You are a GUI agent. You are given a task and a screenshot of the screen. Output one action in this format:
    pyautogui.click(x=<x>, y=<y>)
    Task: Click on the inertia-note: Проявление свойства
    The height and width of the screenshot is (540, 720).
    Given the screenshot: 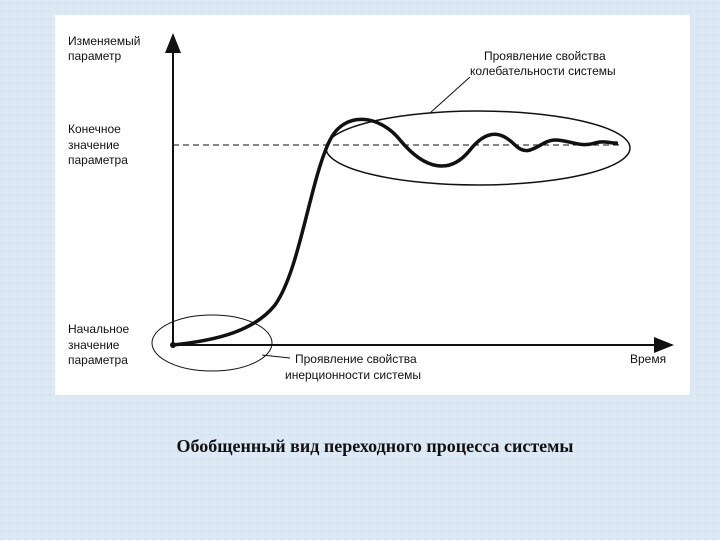 What is the action you would take?
    pyautogui.click(x=356, y=359)
    